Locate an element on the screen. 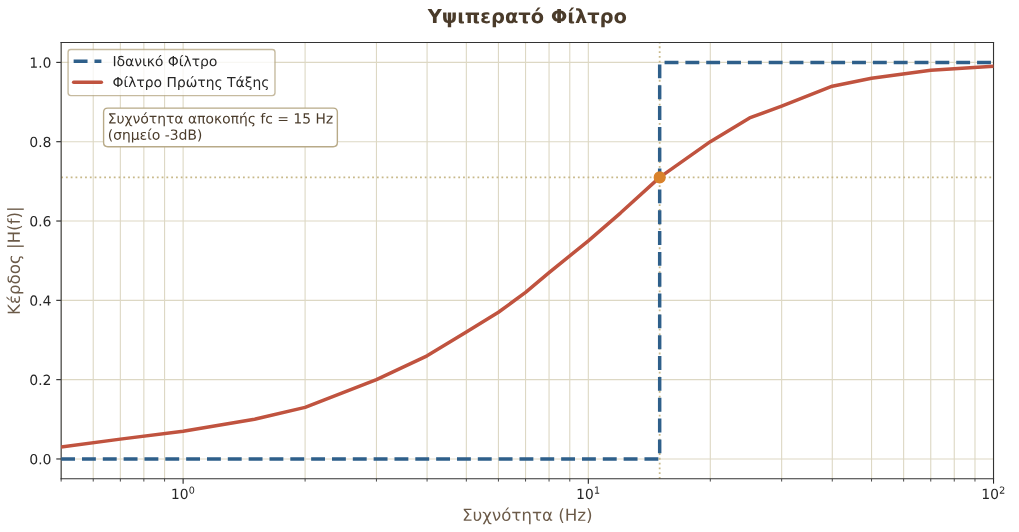 The image size is (1019, 532). y-tick-label: 0.2 is located at coordinates (40, 380).